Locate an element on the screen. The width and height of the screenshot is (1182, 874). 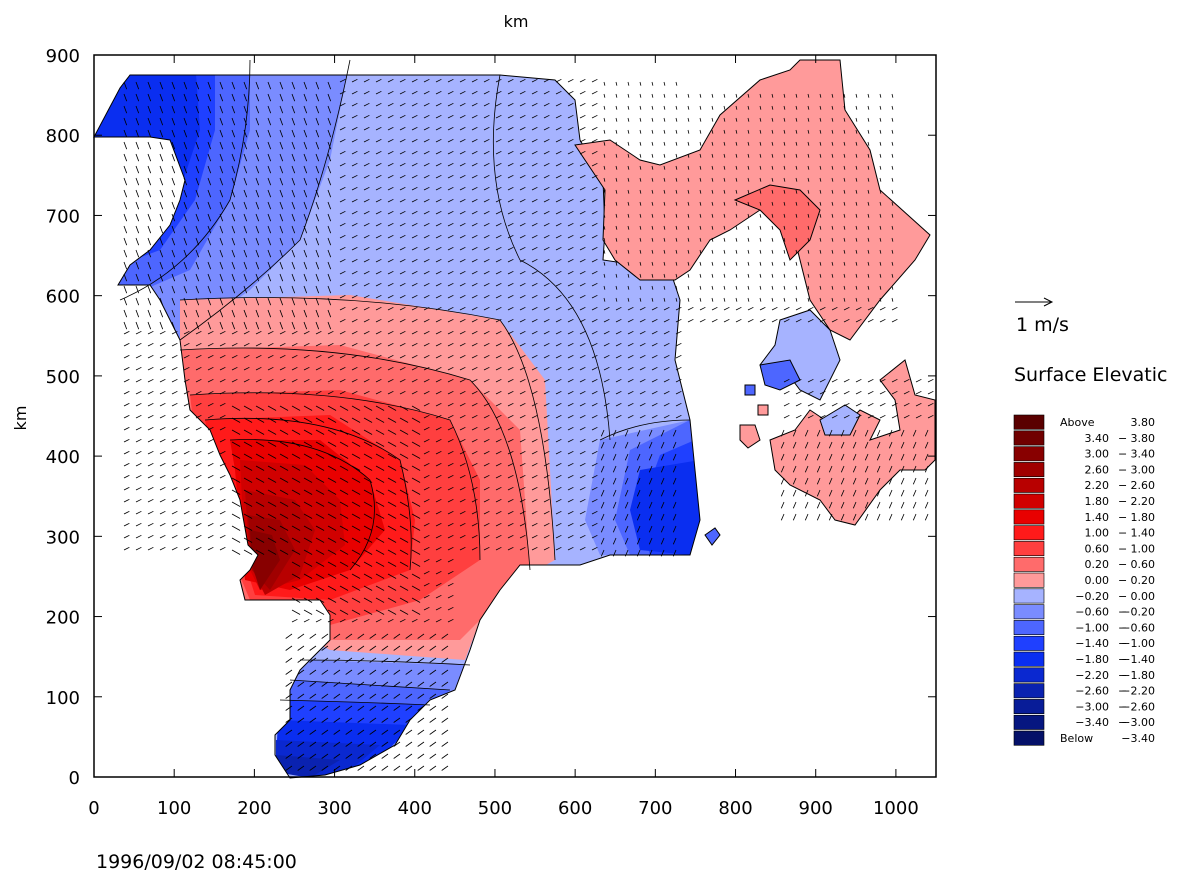
legend-label-low: −3.40 is located at coordinates (1092, 722).